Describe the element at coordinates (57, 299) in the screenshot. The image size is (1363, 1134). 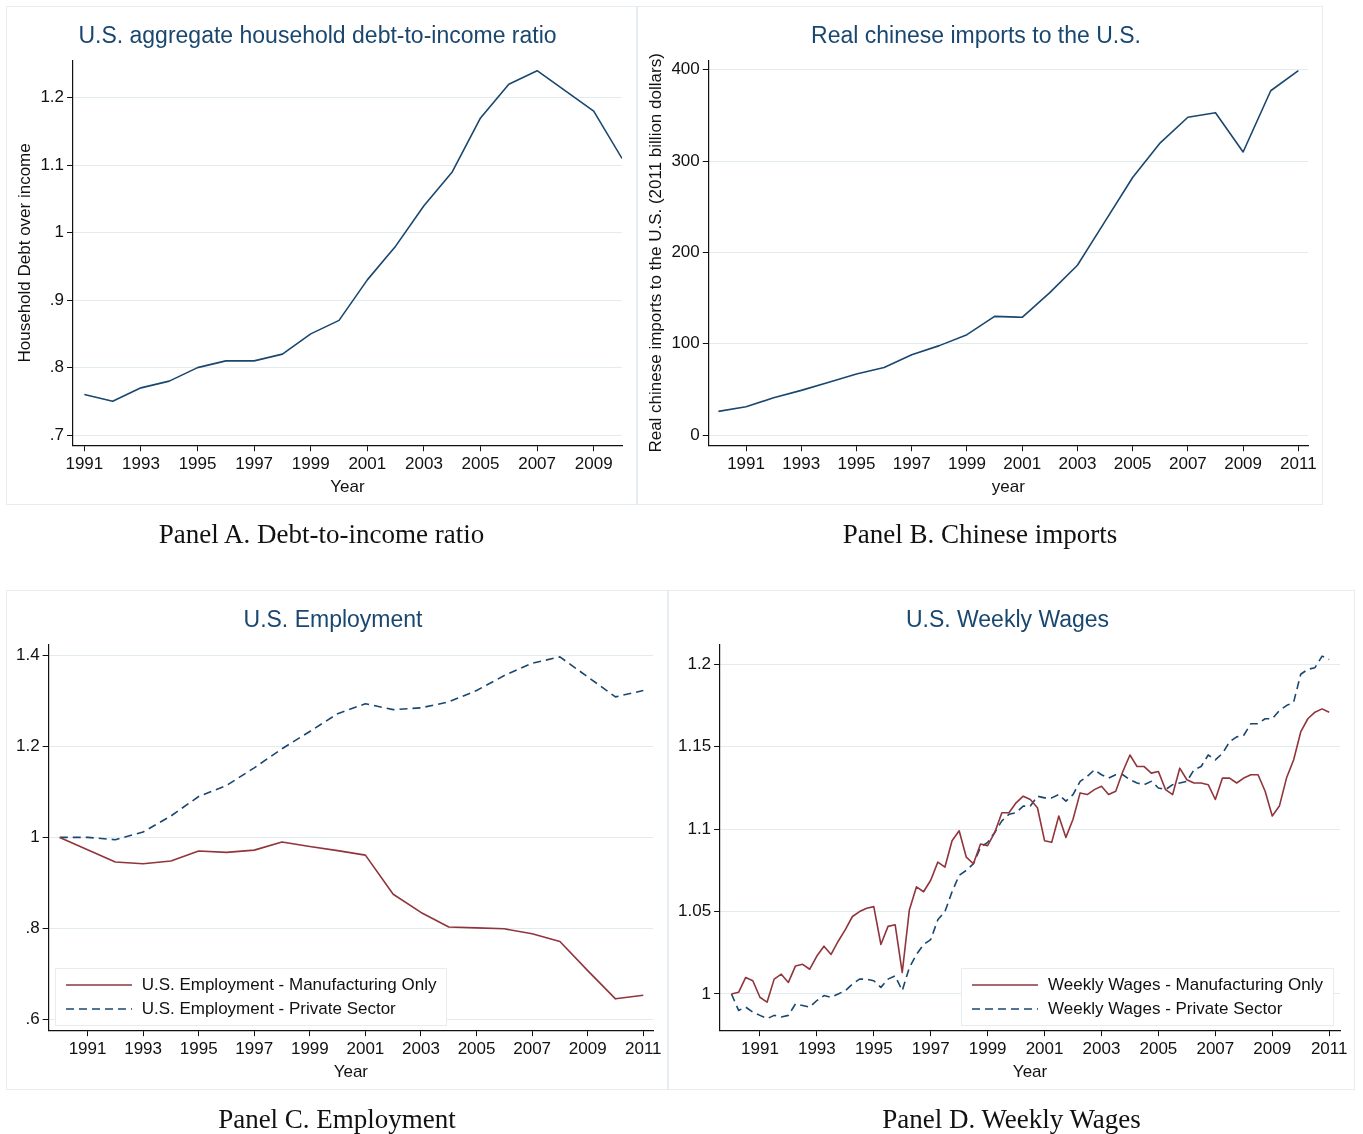
I see `y-tick-label: .9` at that location.